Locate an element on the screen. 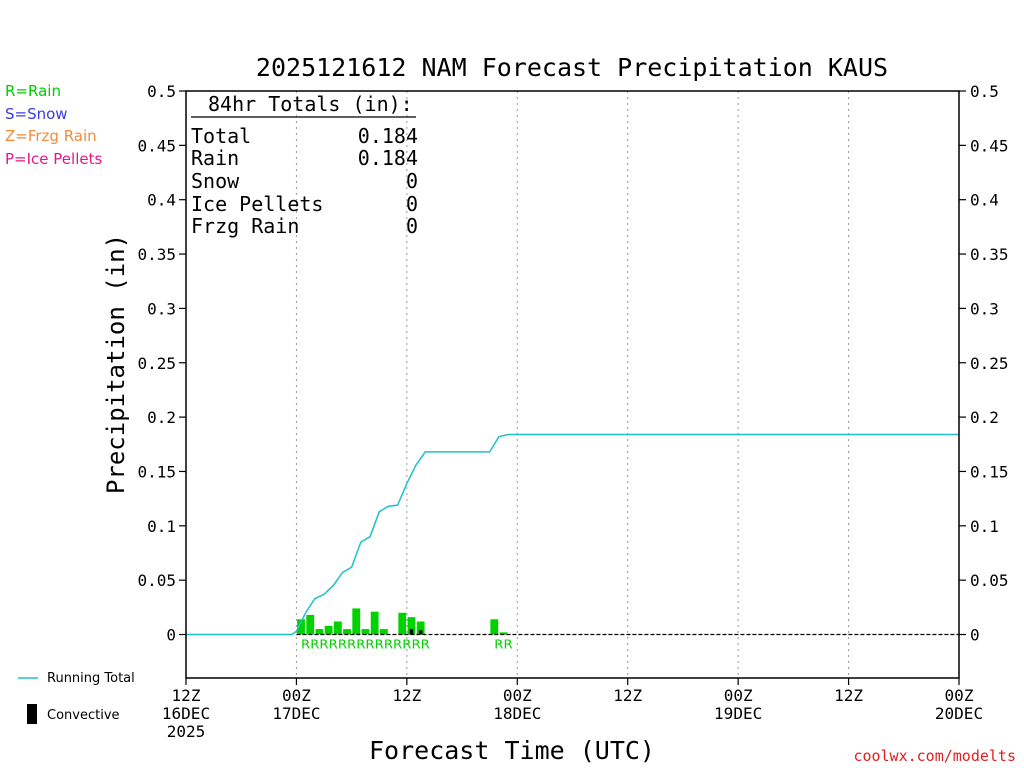 The width and height of the screenshot is (1024, 768). precip-bar-h19 is located at coordinates (356, 621).